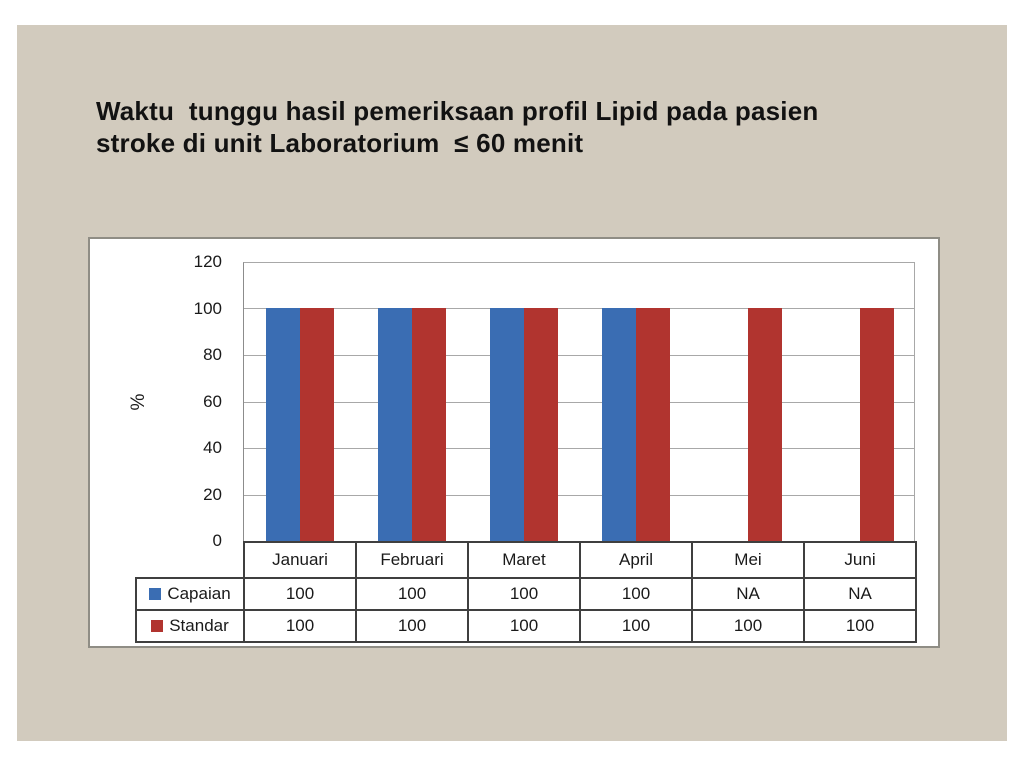  I want to click on y-tick-60: 60, so click(212, 401).